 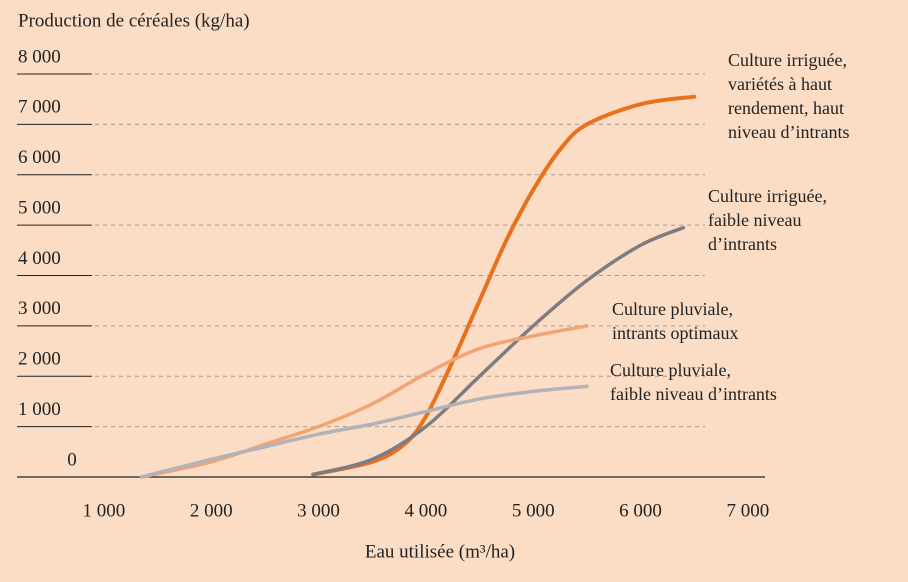 What do you see at coordinates (780, 84) in the screenshot?
I see `series-label: variétés à haut` at bounding box center [780, 84].